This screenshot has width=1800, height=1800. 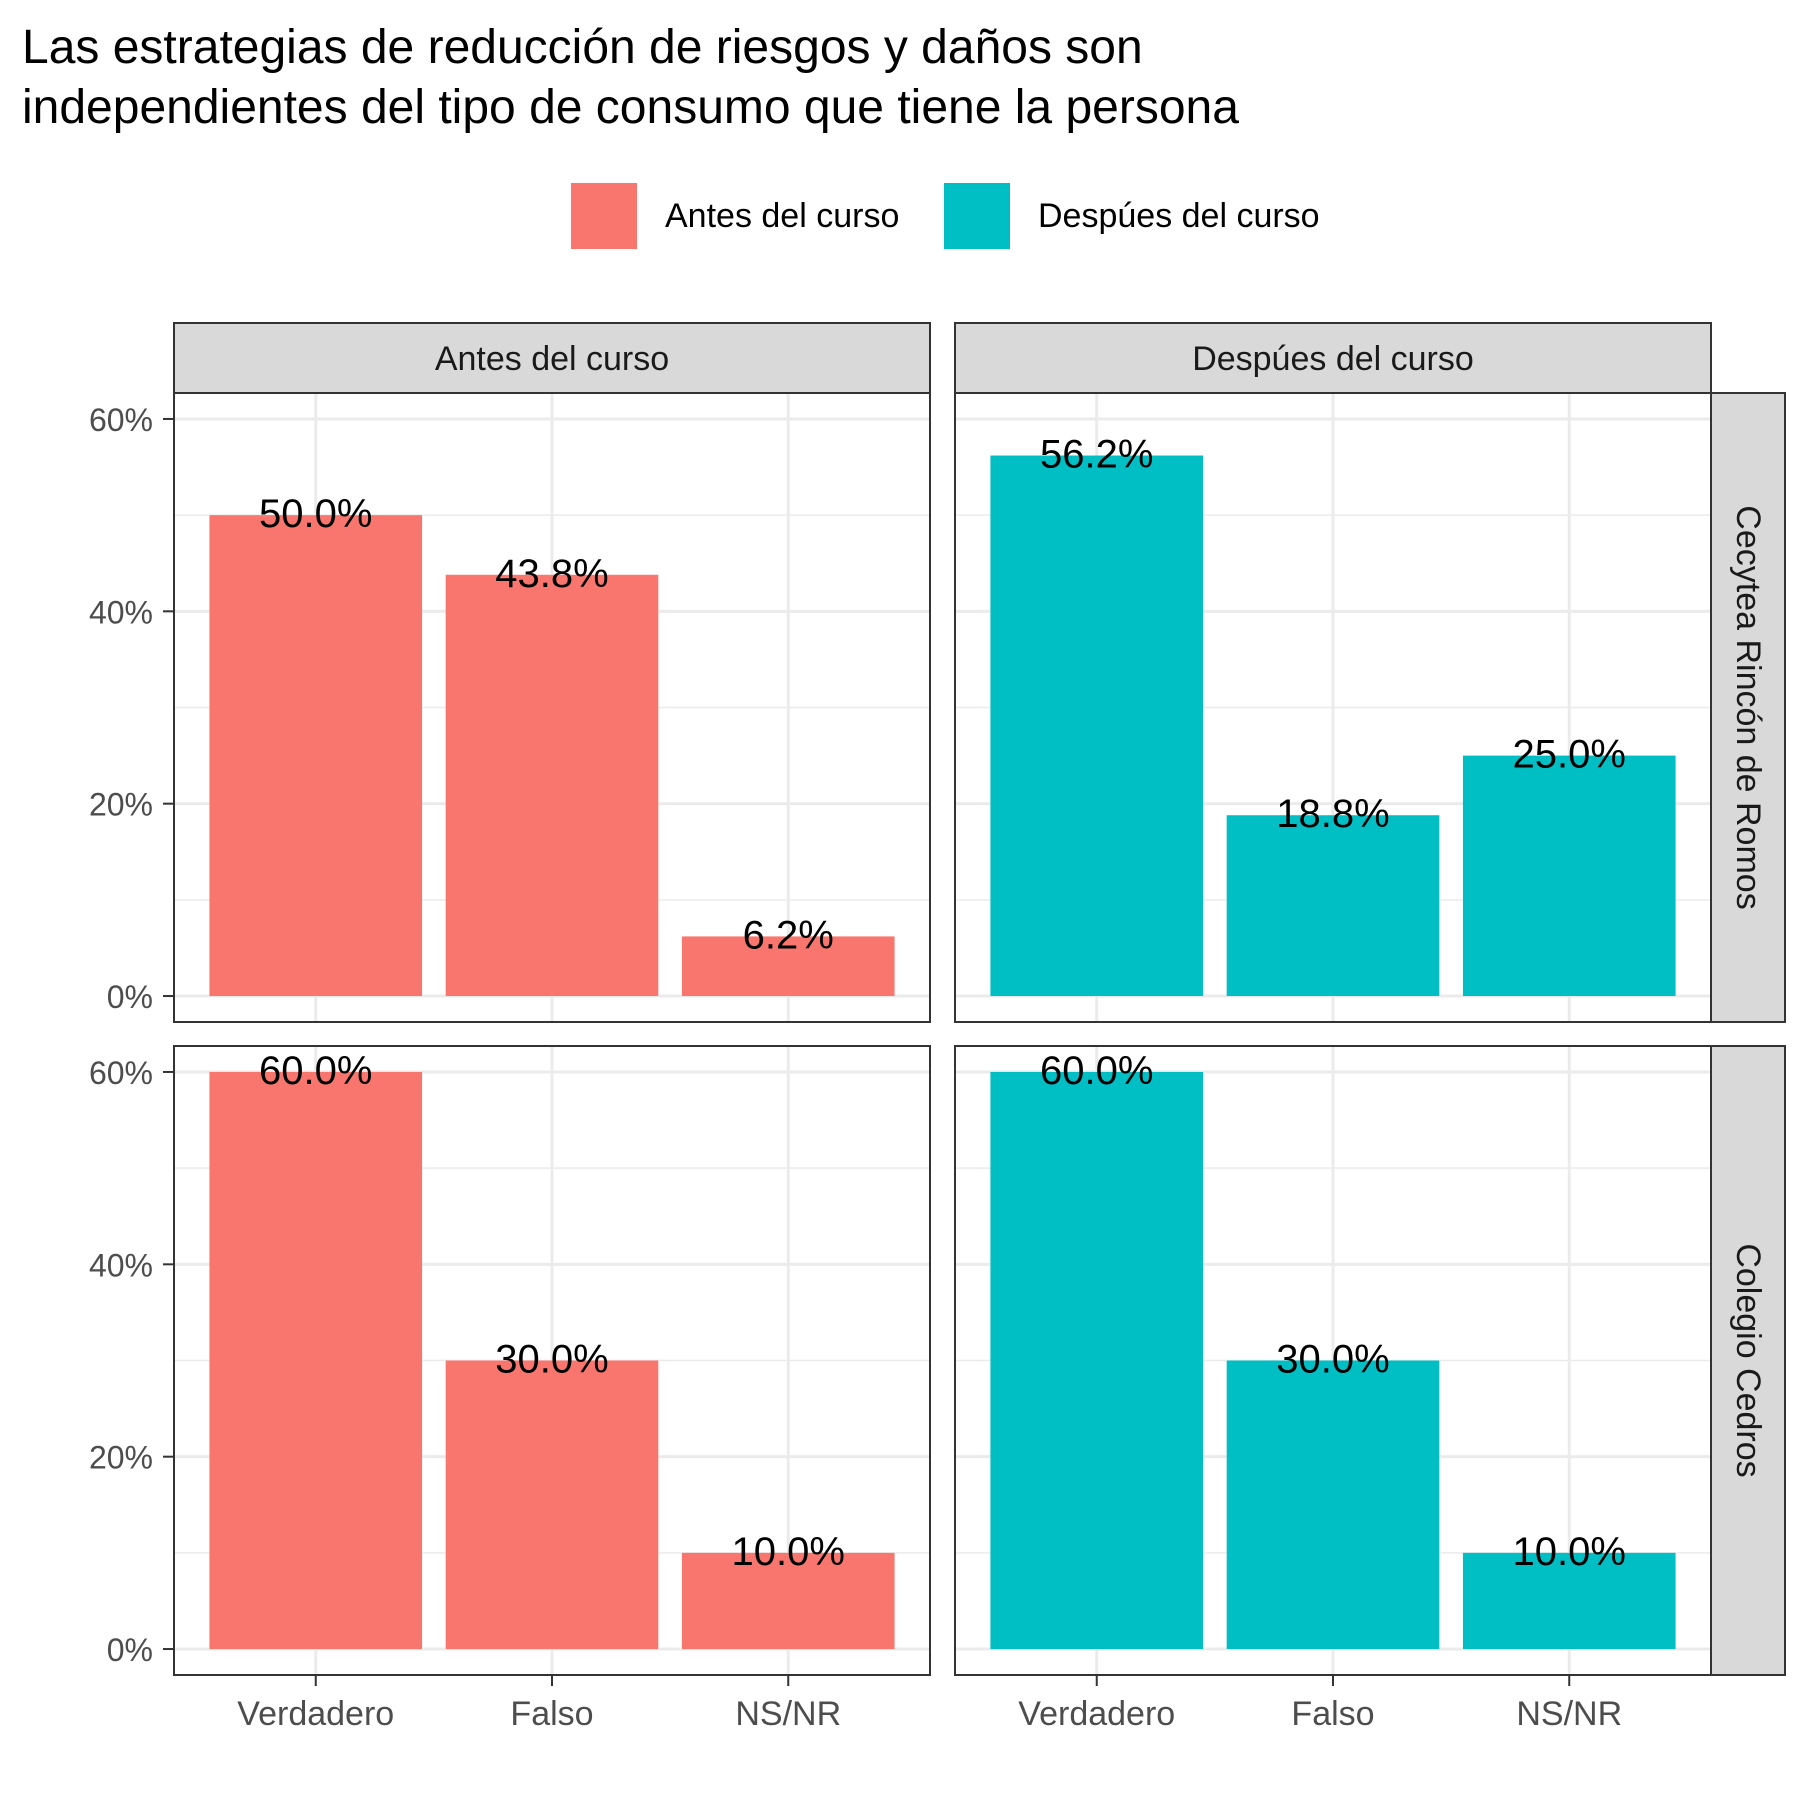 I want to click on legend-label-antes: Antes del curso, so click(x=782, y=215).